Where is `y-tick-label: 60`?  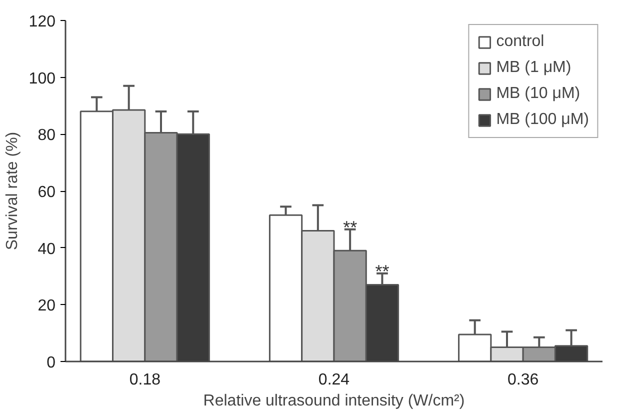 y-tick-label: 60 is located at coordinates (47, 192).